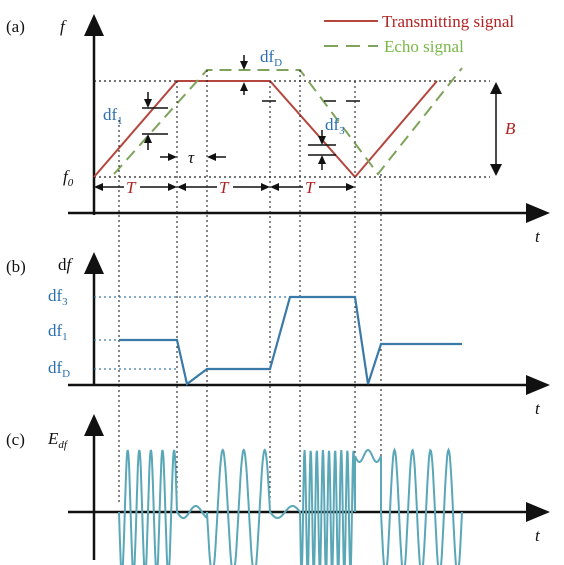 This screenshot has width=564, height=565. What do you see at coordinates (538, 535) in the screenshot?
I see `c-x-axis-label: t` at bounding box center [538, 535].